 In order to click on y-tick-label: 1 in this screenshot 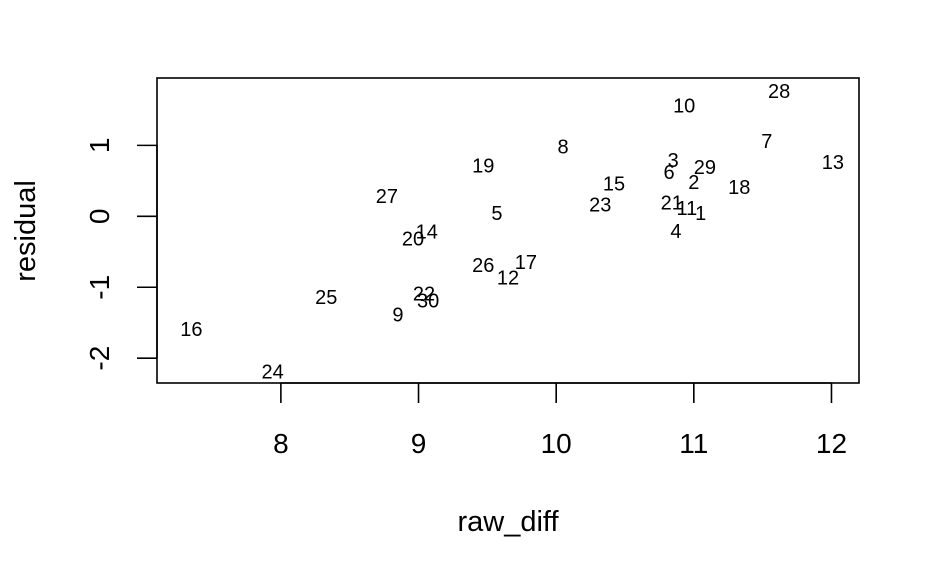, I will do `click(99, 146)`.